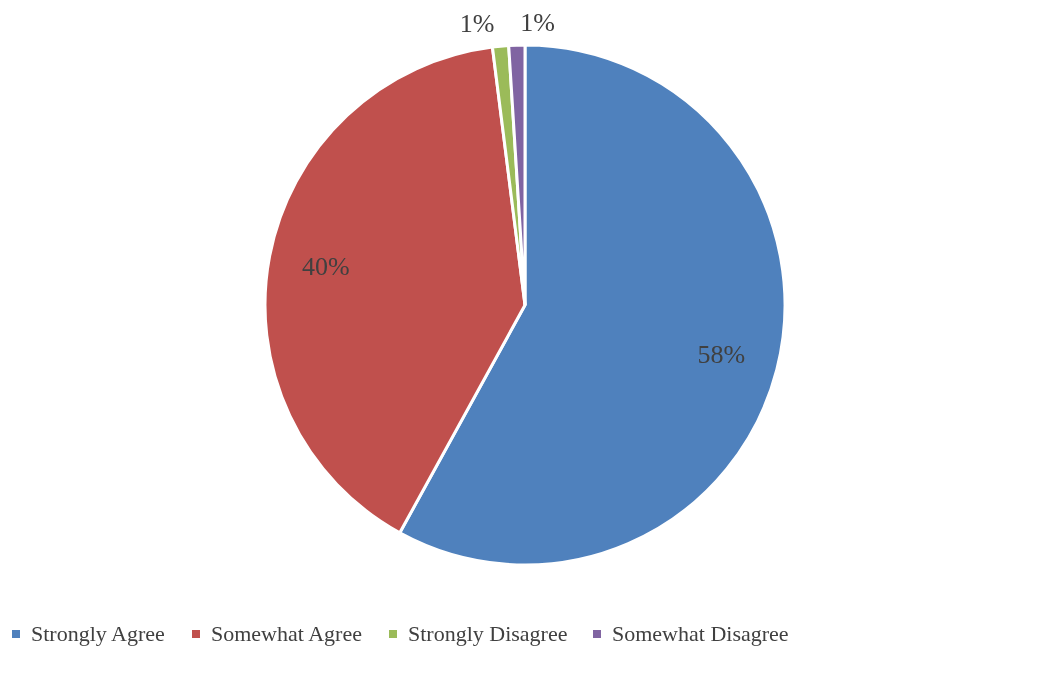 The width and height of the screenshot is (1057, 689). Describe the element at coordinates (721, 355) in the screenshot. I see `data-label: 58%` at that location.